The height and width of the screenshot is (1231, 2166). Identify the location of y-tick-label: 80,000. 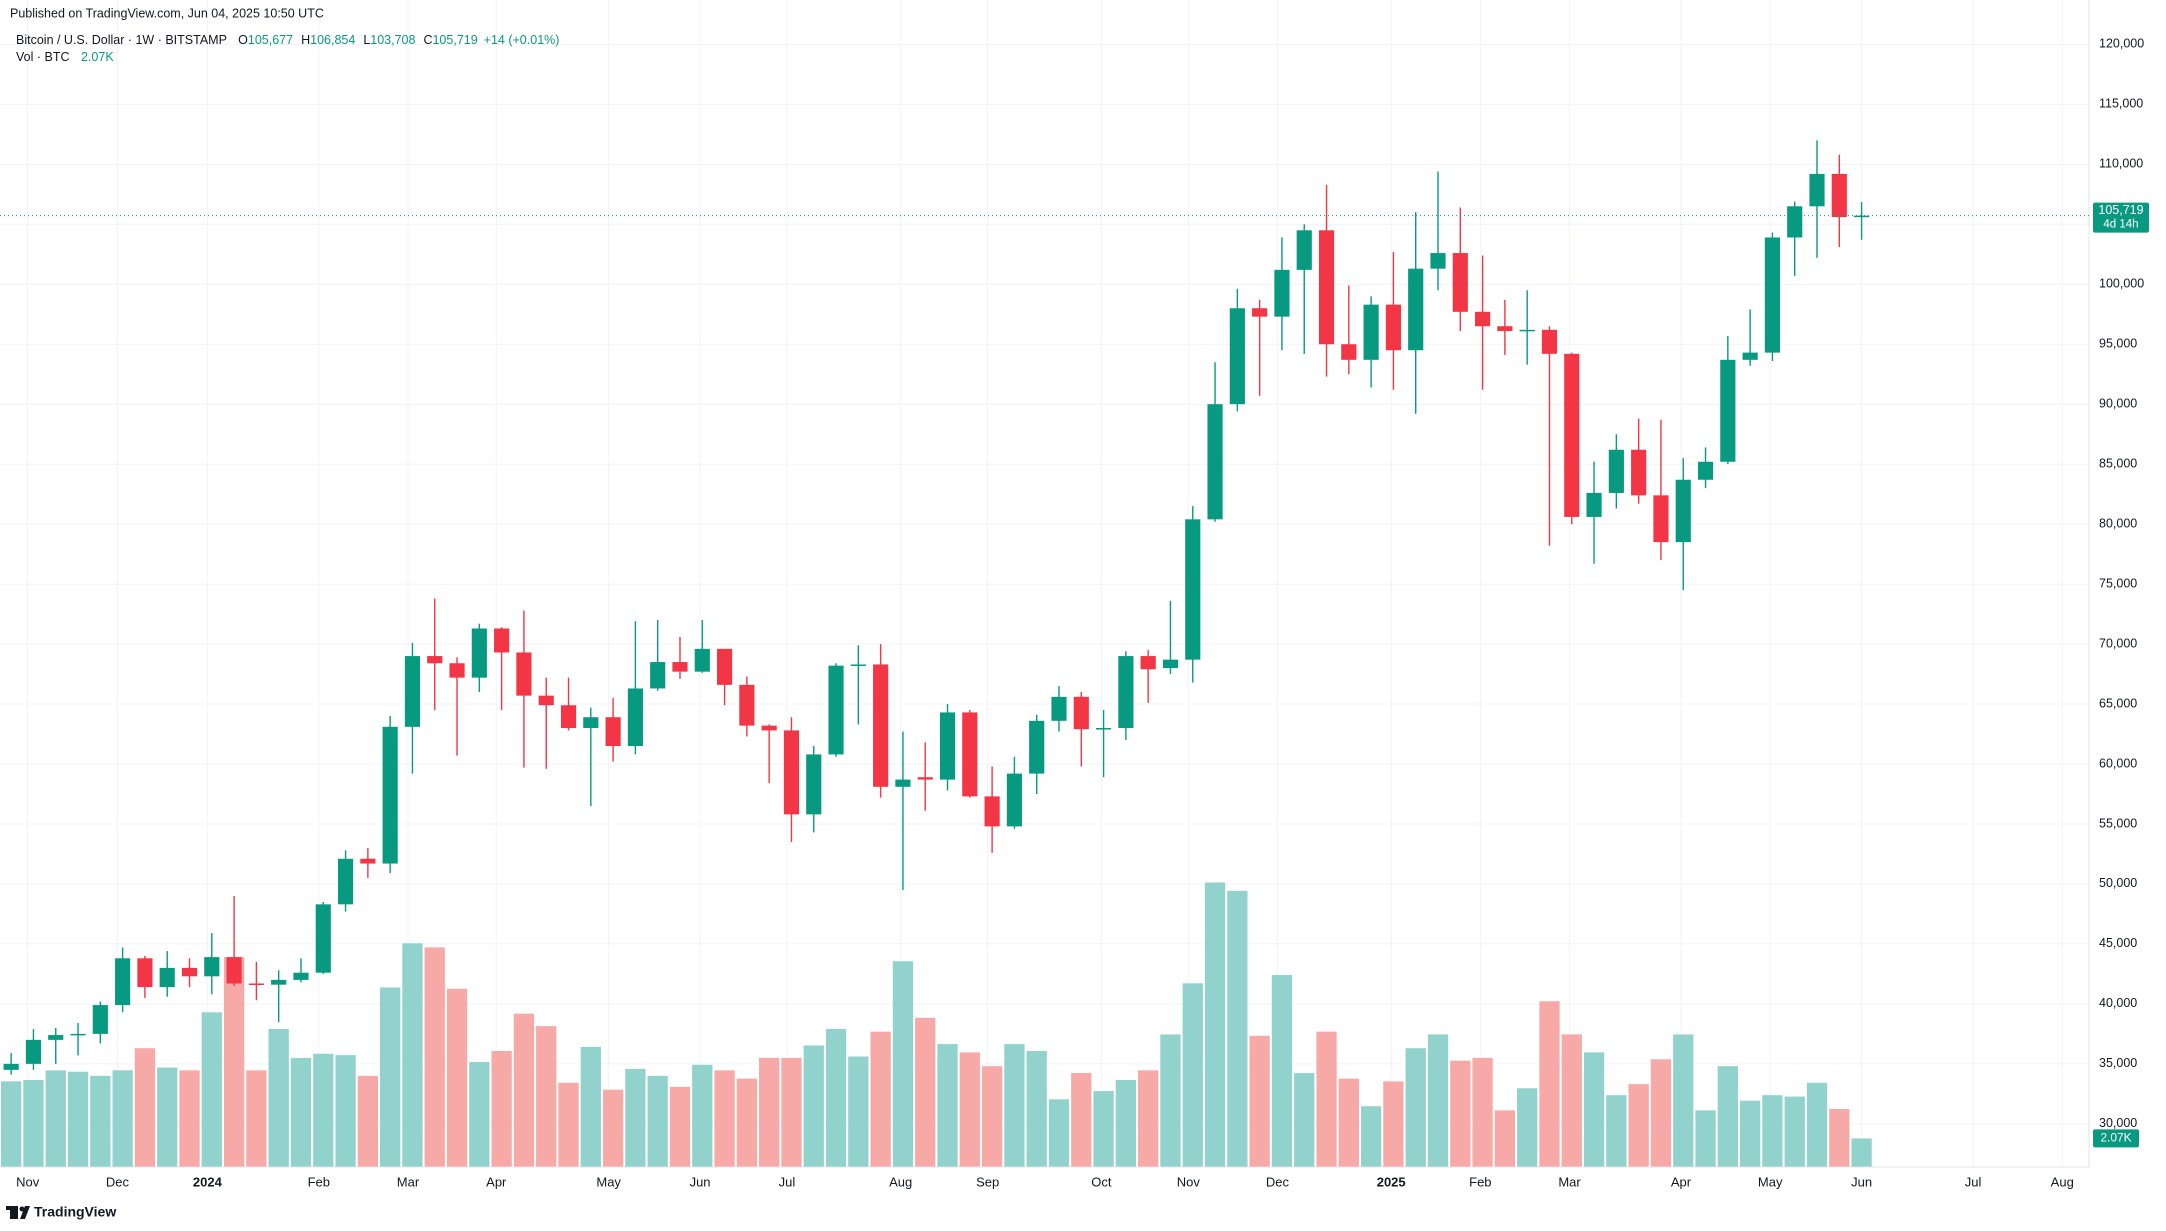
(2118, 523).